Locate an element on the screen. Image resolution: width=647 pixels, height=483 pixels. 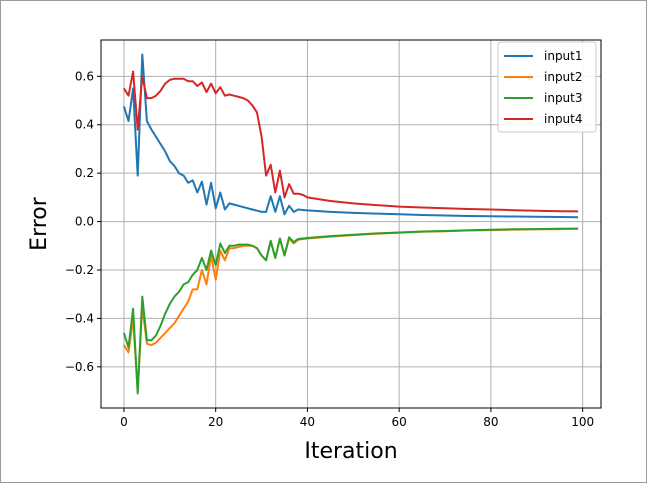
y-tick-label: 0.2 is located at coordinates (84, 173).